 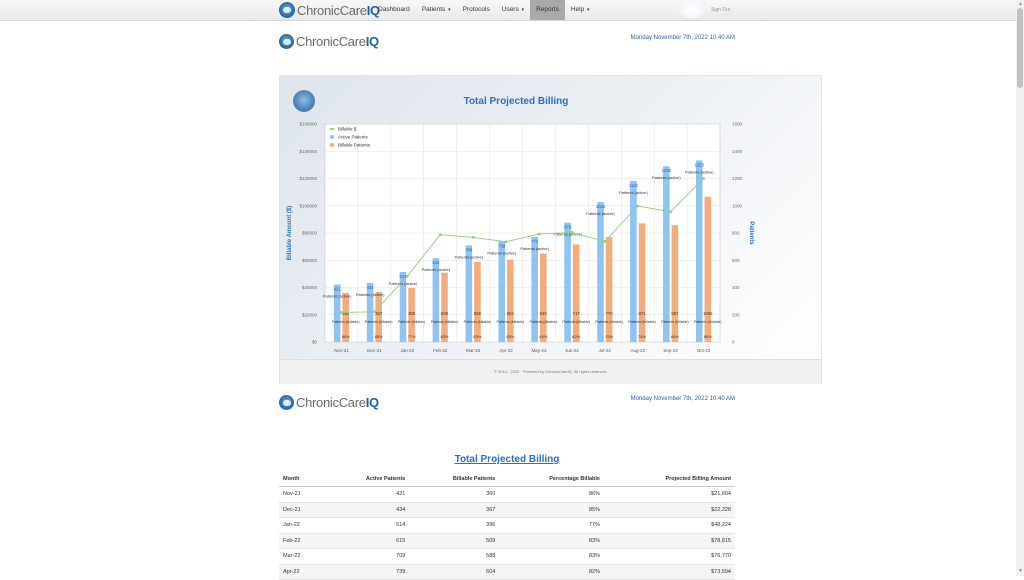 What do you see at coordinates (469, 249) in the screenshot?
I see `bar-value-active: 709` at bounding box center [469, 249].